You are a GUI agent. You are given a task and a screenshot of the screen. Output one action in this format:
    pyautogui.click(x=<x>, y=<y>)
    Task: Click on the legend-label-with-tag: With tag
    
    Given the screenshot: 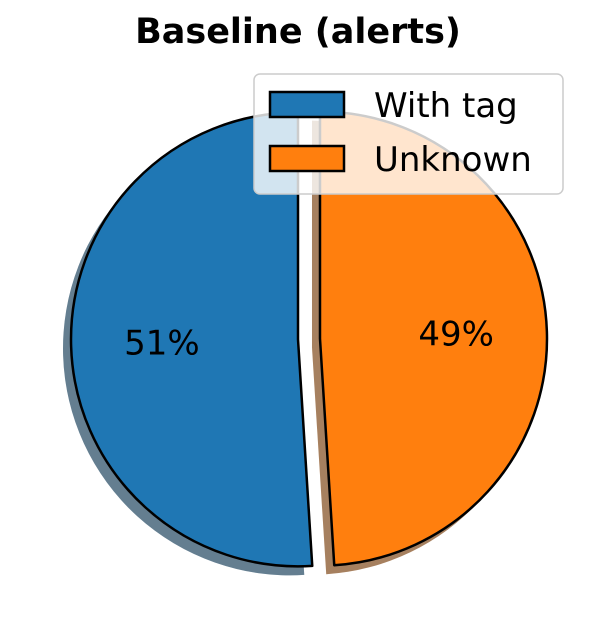 What is the action you would take?
    pyautogui.click(x=446, y=106)
    